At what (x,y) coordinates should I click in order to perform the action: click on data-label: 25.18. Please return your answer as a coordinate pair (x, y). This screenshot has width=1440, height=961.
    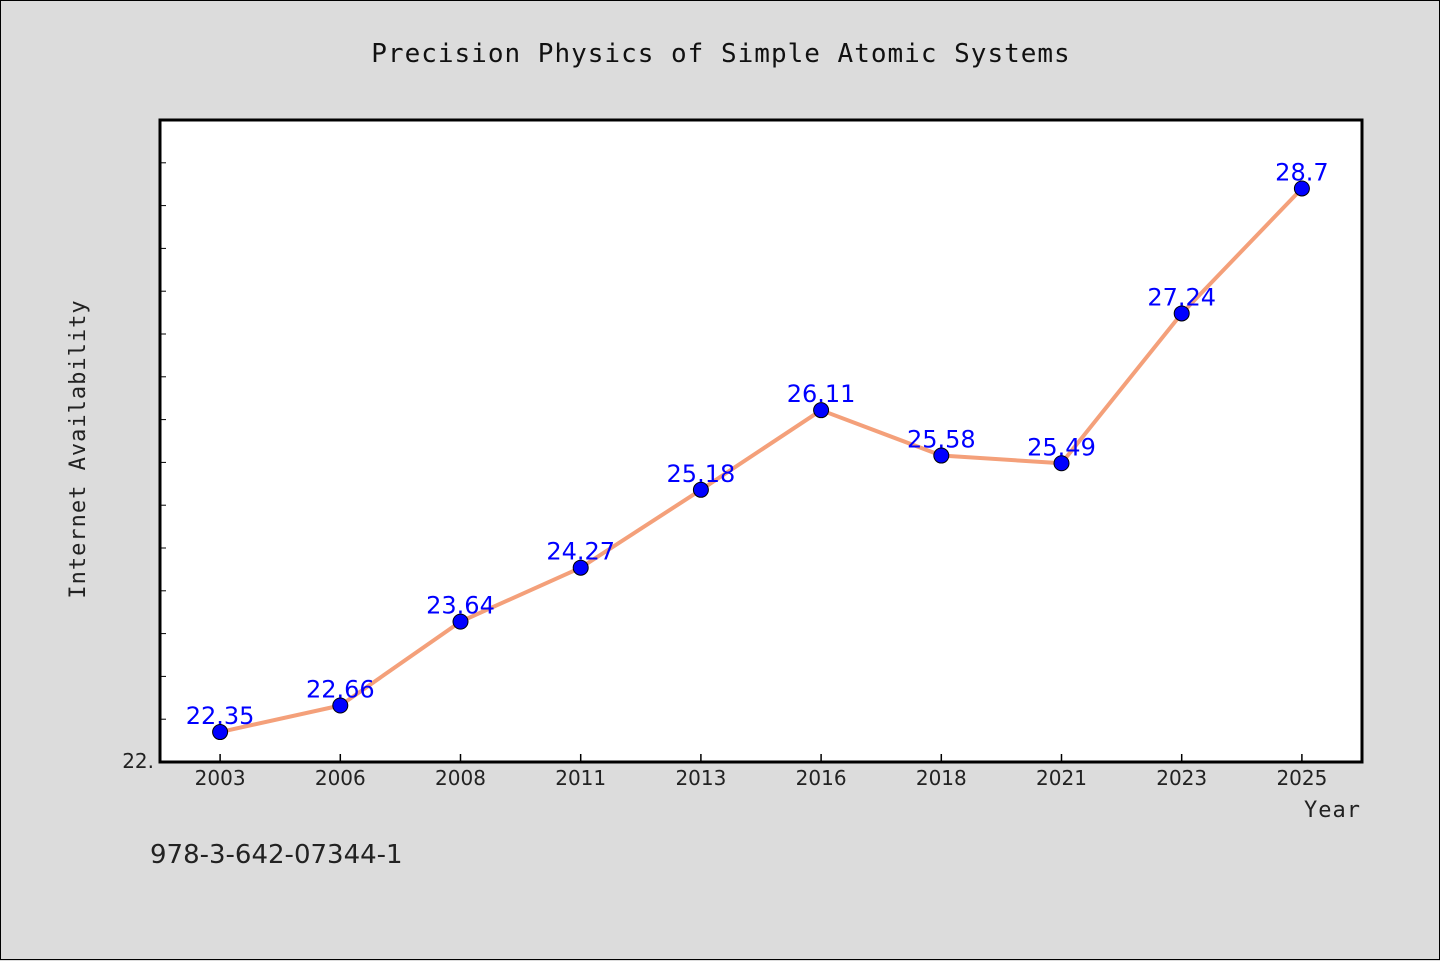
    Looking at the image, I should click on (701, 474).